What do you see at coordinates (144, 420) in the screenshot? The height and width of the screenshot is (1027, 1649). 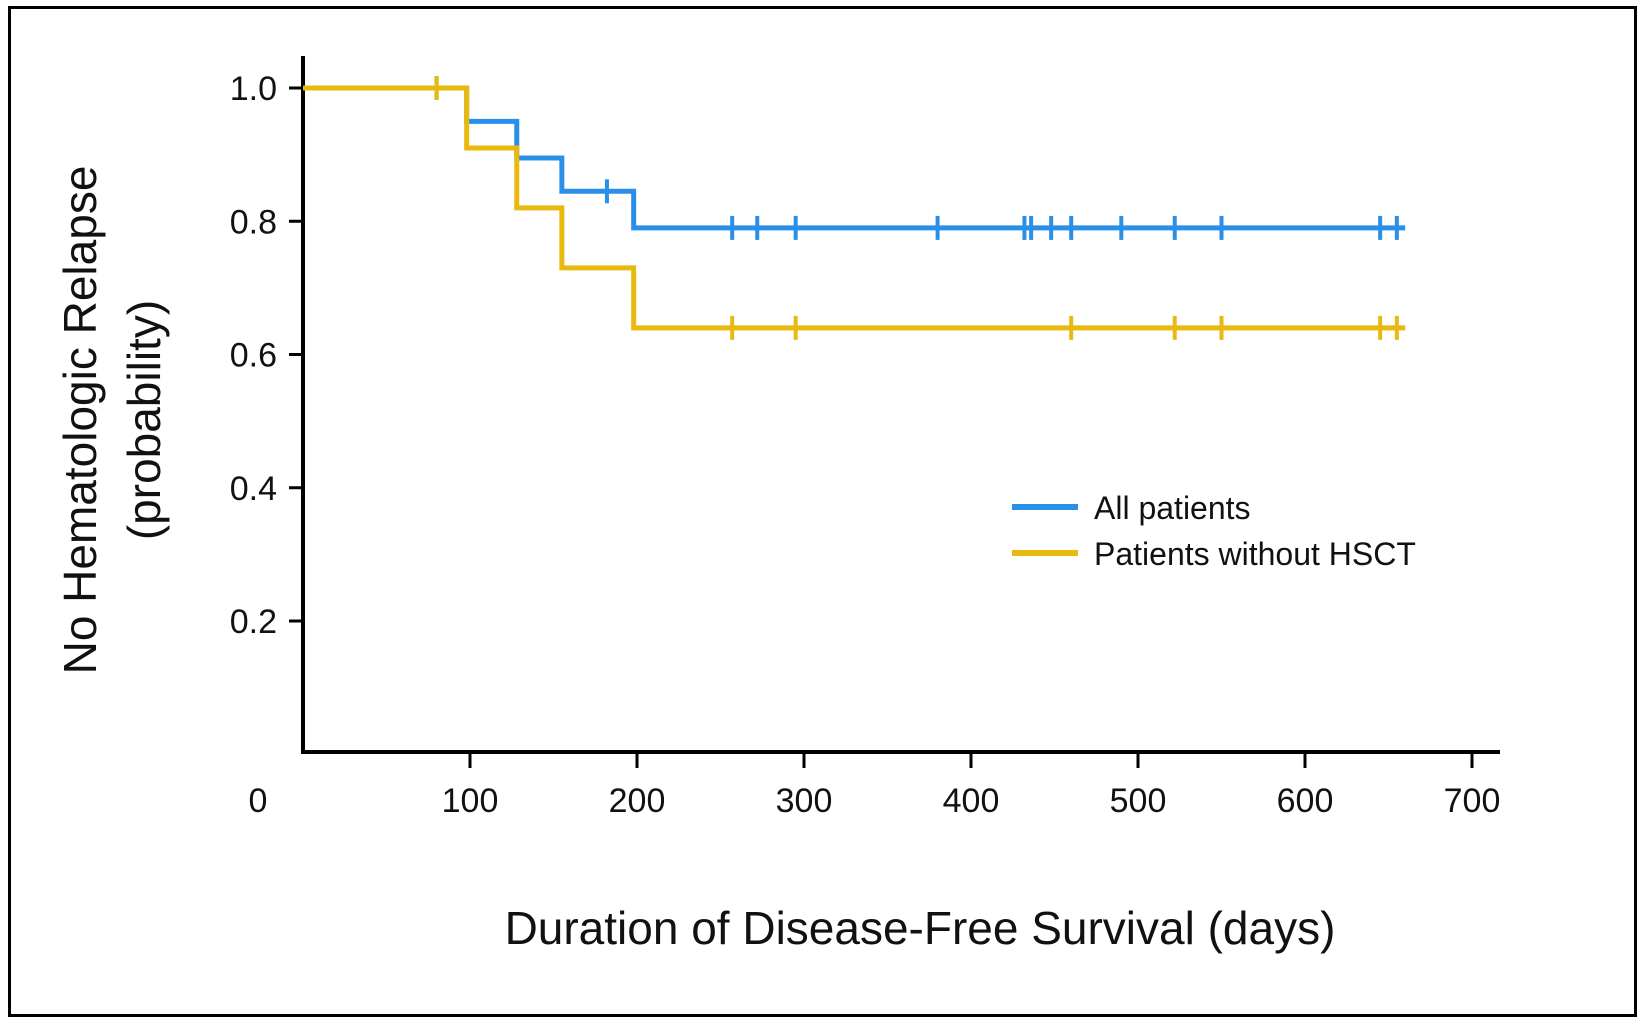 I see `y-axis-title-line2: (probability)` at bounding box center [144, 420].